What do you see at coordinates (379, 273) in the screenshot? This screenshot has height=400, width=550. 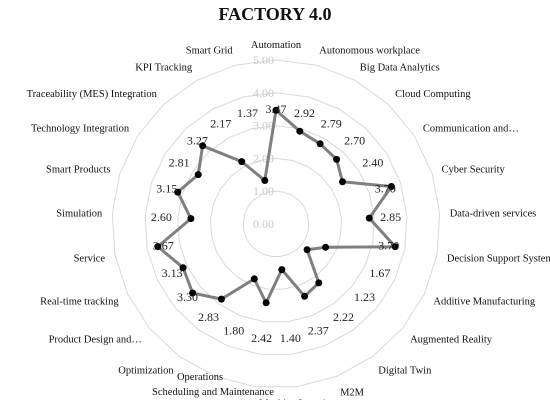 I see `data-label: 1.67` at bounding box center [379, 273].